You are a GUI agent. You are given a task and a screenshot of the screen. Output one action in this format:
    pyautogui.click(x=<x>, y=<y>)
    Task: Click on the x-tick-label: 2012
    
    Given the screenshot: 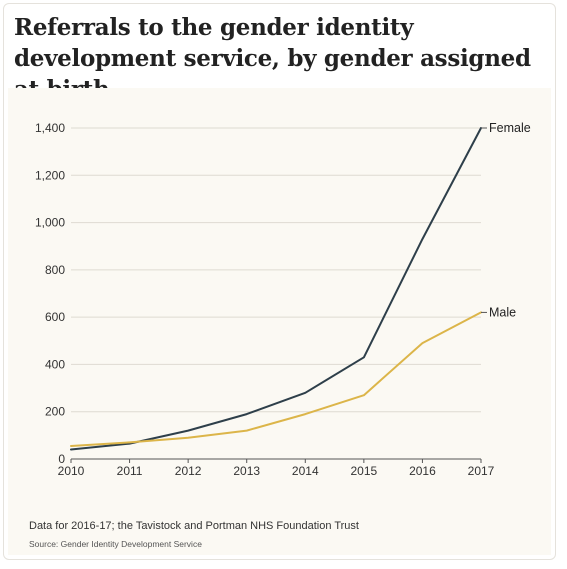 What is the action you would take?
    pyautogui.click(x=188, y=471)
    